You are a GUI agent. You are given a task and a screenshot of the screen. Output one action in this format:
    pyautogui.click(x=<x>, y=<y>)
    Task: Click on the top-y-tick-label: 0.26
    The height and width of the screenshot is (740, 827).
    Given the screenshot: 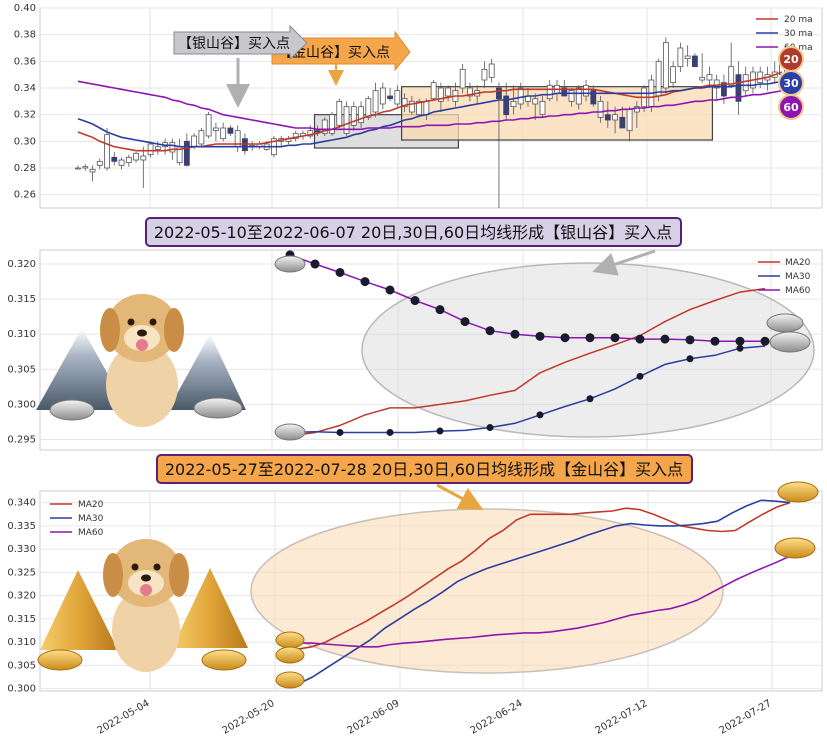 What is the action you would take?
    pyautogui.click(x=25, y=195)
    